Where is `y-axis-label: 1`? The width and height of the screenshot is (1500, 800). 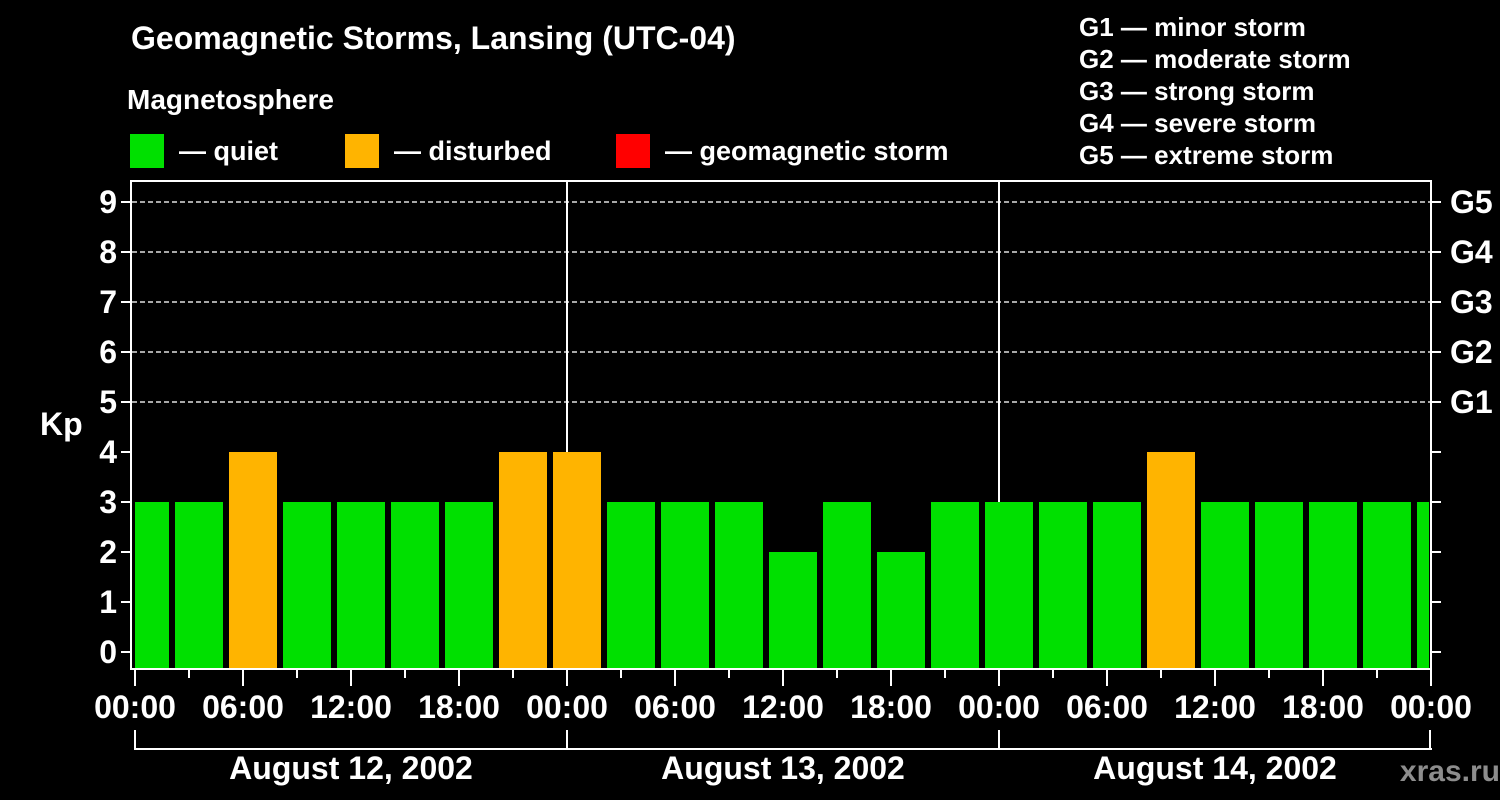
y-axis-label: 1 is located at coordinates (108, 601).